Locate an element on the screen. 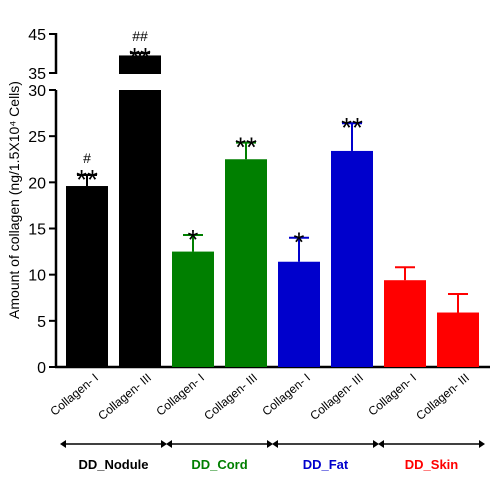 Image resolution: width=498 pixels, height=478 pixels. y-axis-label: Amount of collagen (ng/1.5X10⁴ Cells) is located at coordinates (14, 200).